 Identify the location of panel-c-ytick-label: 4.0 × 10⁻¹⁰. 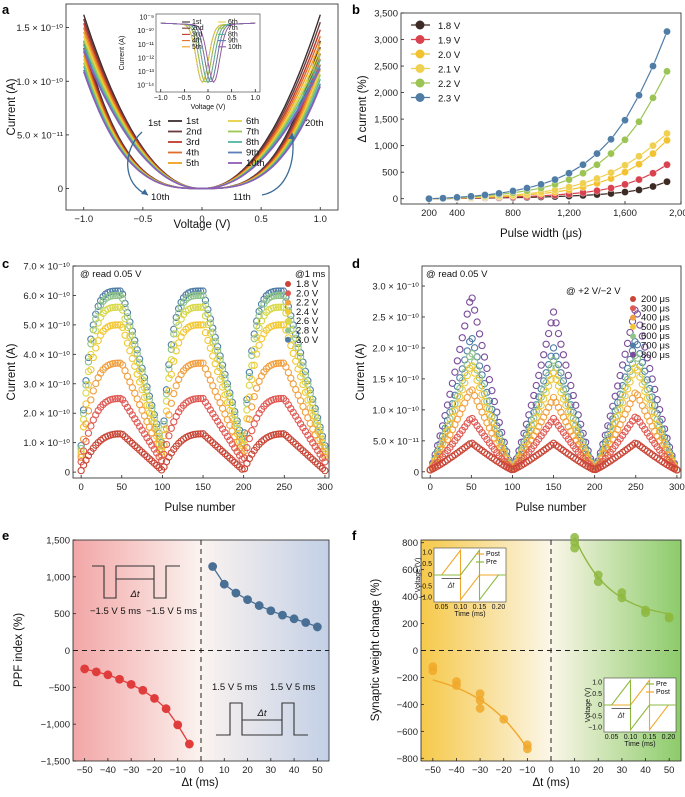
(46, 355).